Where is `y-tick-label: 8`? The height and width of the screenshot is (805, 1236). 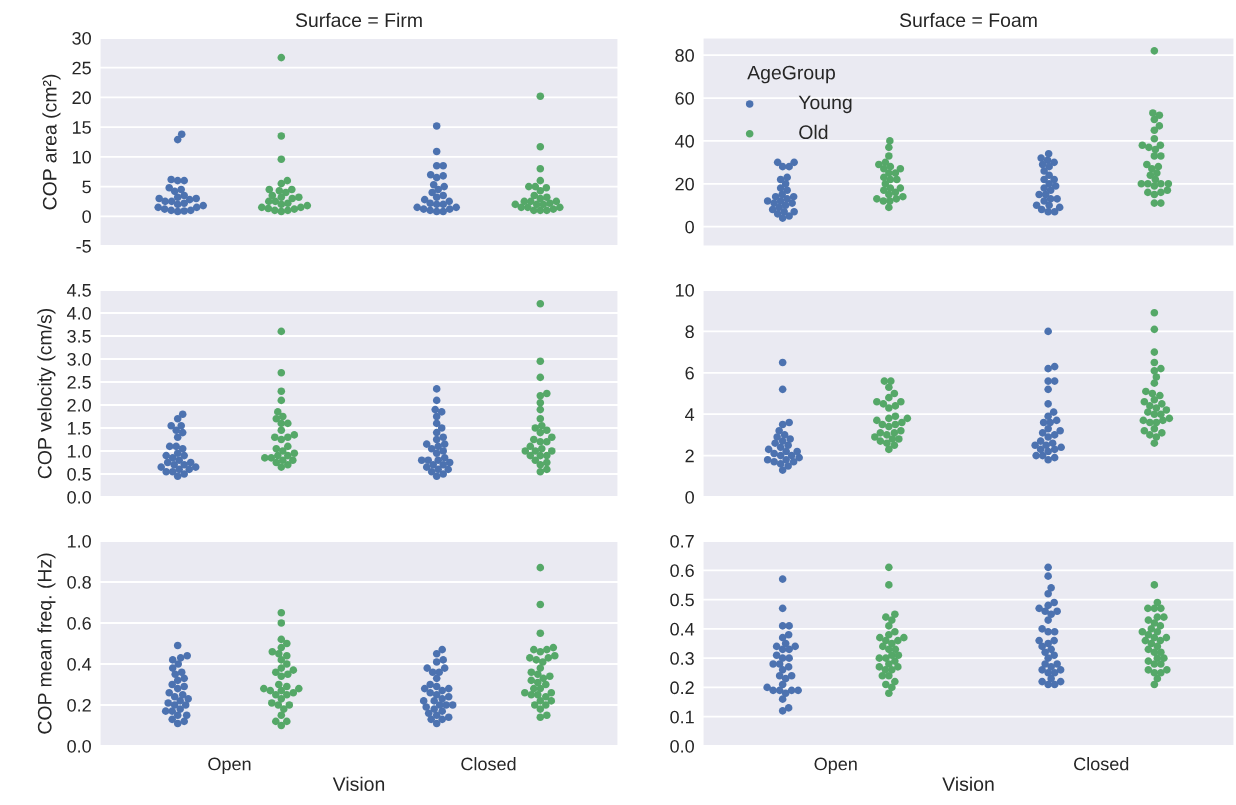 y-tick-label: 8 is located at coordinates (689, 332).